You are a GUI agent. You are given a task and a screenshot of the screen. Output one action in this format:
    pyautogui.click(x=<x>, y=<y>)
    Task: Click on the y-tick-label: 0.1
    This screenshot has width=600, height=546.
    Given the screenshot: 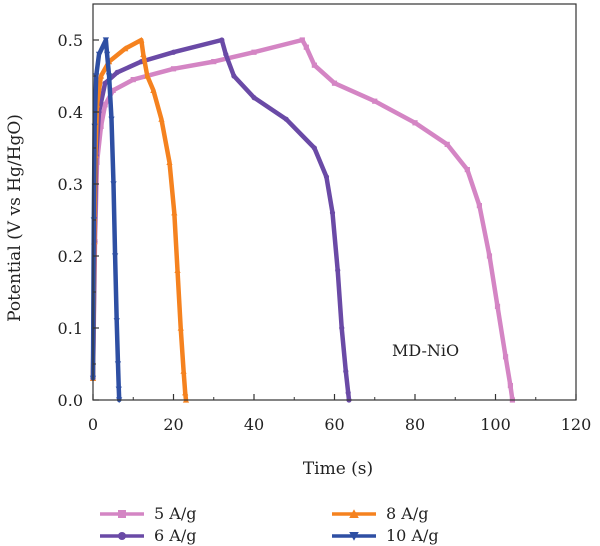 What is the action you would take?
    pyautogui.click(x=70, y=328)
    